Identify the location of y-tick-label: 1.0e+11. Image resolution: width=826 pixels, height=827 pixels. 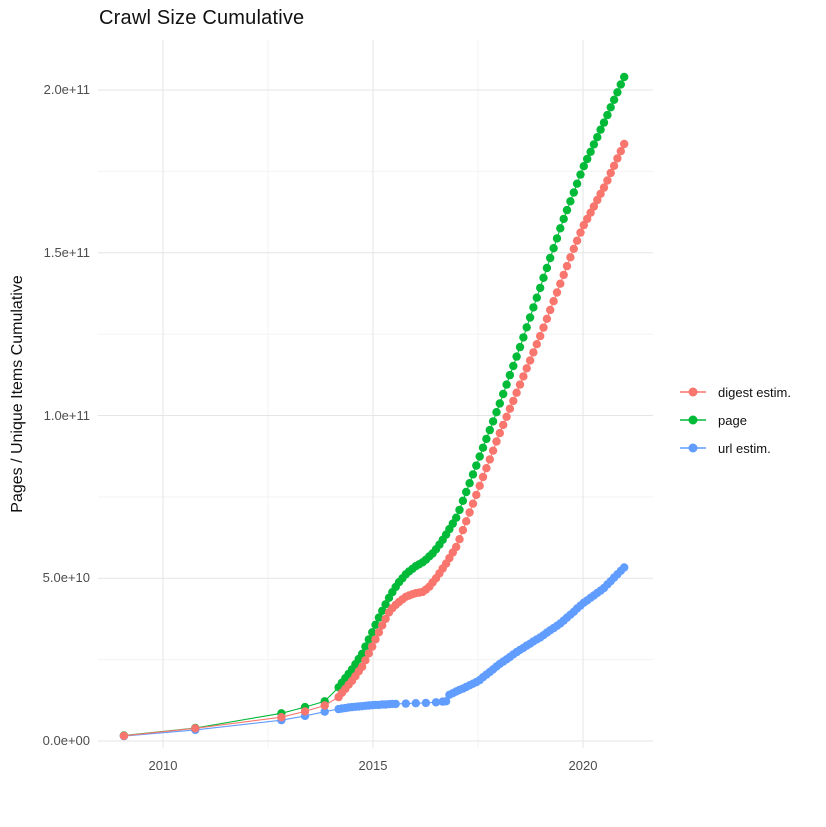
(66, 415).